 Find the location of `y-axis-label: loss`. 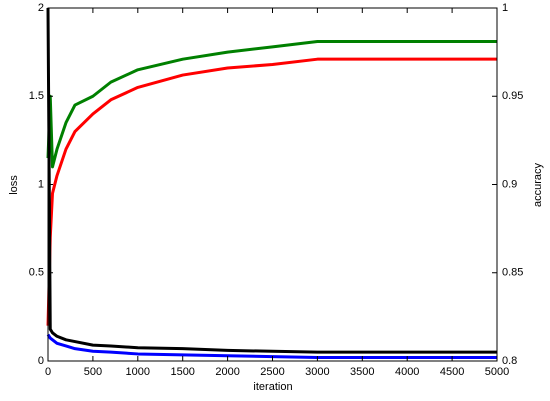

y-axis-label: loss is located at coordinates (14, 185).